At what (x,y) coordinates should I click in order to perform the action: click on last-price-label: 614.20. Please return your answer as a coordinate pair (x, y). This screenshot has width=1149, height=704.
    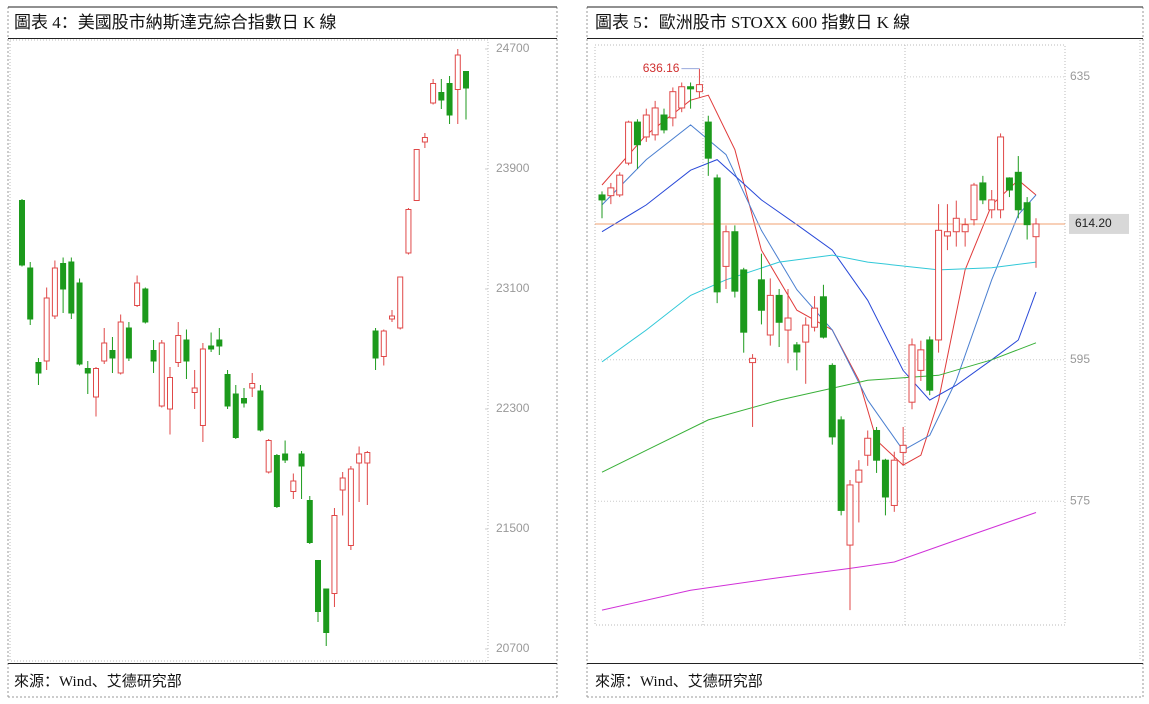
    Looking at the image, I should click on (1093, 223).